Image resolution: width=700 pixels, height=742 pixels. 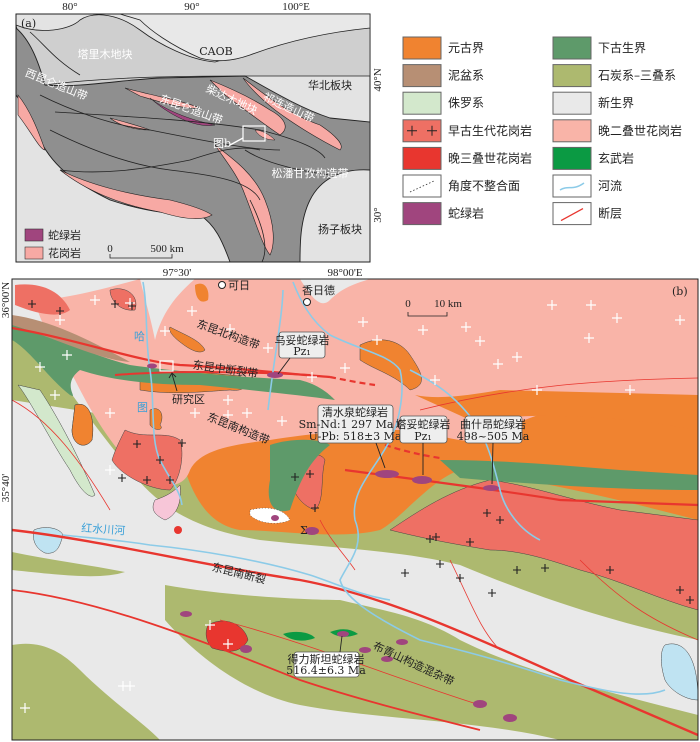 I want to click on early-paleozoic-granite-area, so click(x=147, y=460).